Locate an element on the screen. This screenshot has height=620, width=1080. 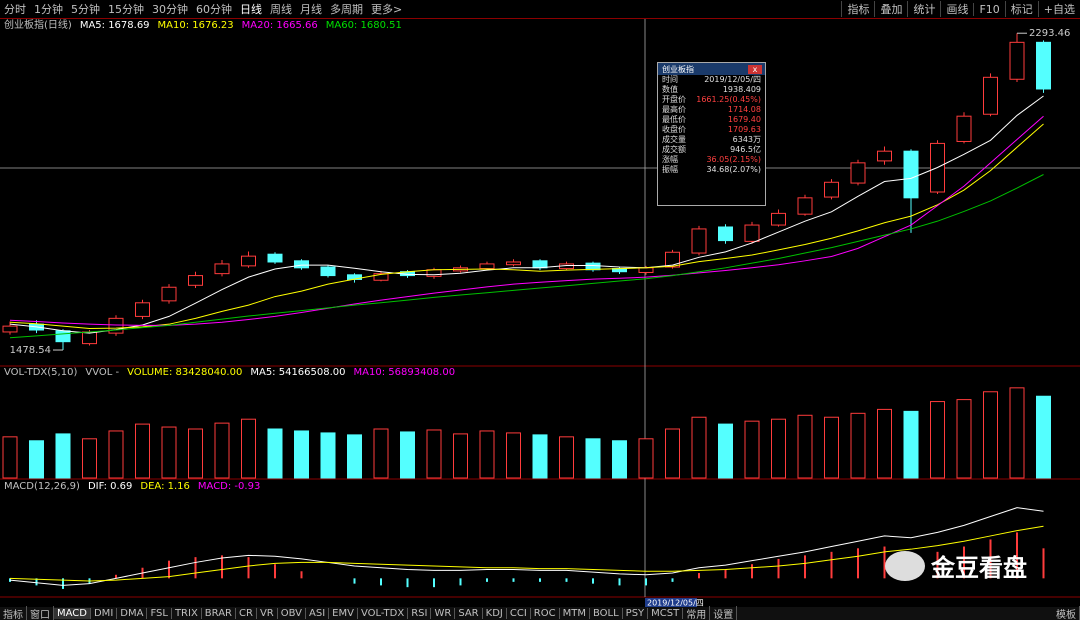
tool-button: 叠加 is located at coordinates (890, 9).